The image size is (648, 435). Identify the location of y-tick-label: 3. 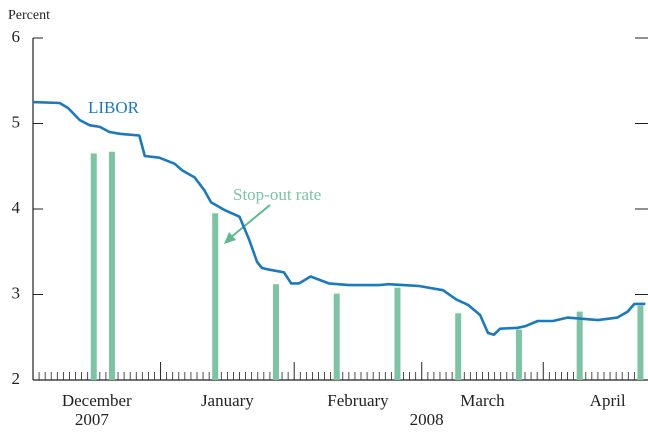
(16, 292).